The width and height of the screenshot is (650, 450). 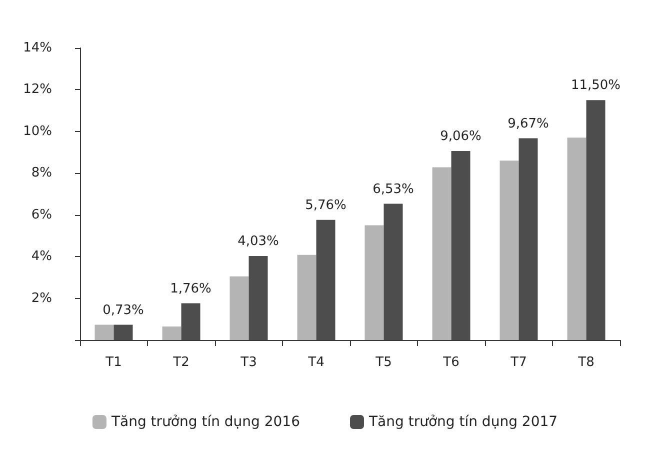 I want to click on x-tick-label: T7, so click(x=518, y=362).